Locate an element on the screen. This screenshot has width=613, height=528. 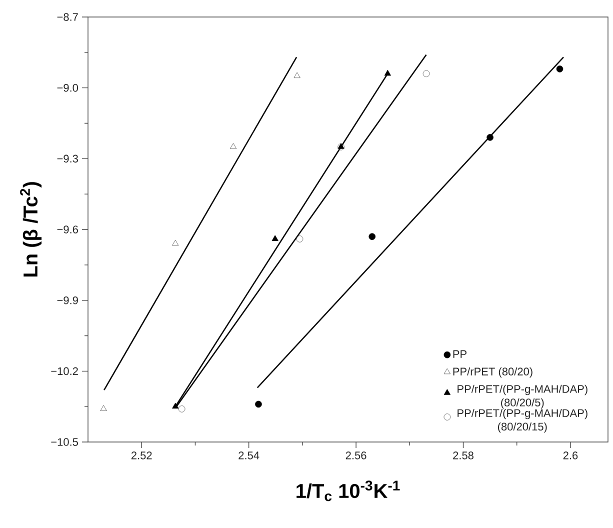
y-tick-label: −10.5 is located at coordinates (64, 442).